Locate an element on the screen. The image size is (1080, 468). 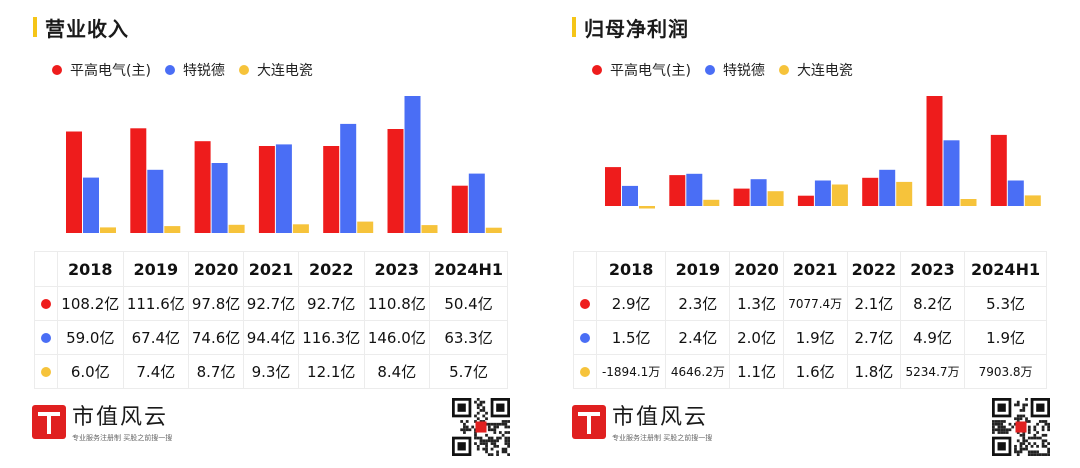
legend-item-series-0: 平高电气(主) is located at coordinates (101, 70).